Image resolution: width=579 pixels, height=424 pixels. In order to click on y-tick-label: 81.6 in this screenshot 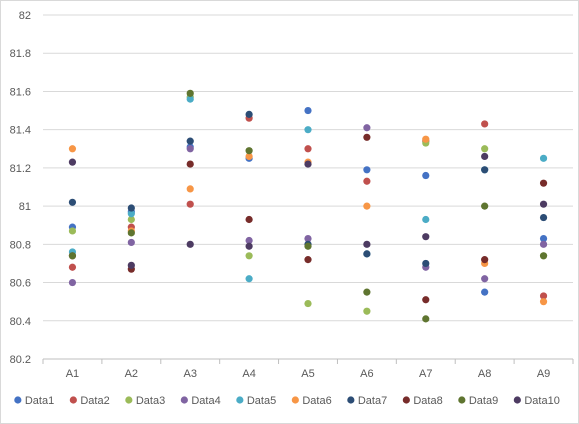, I will do `click(20, 92)`.